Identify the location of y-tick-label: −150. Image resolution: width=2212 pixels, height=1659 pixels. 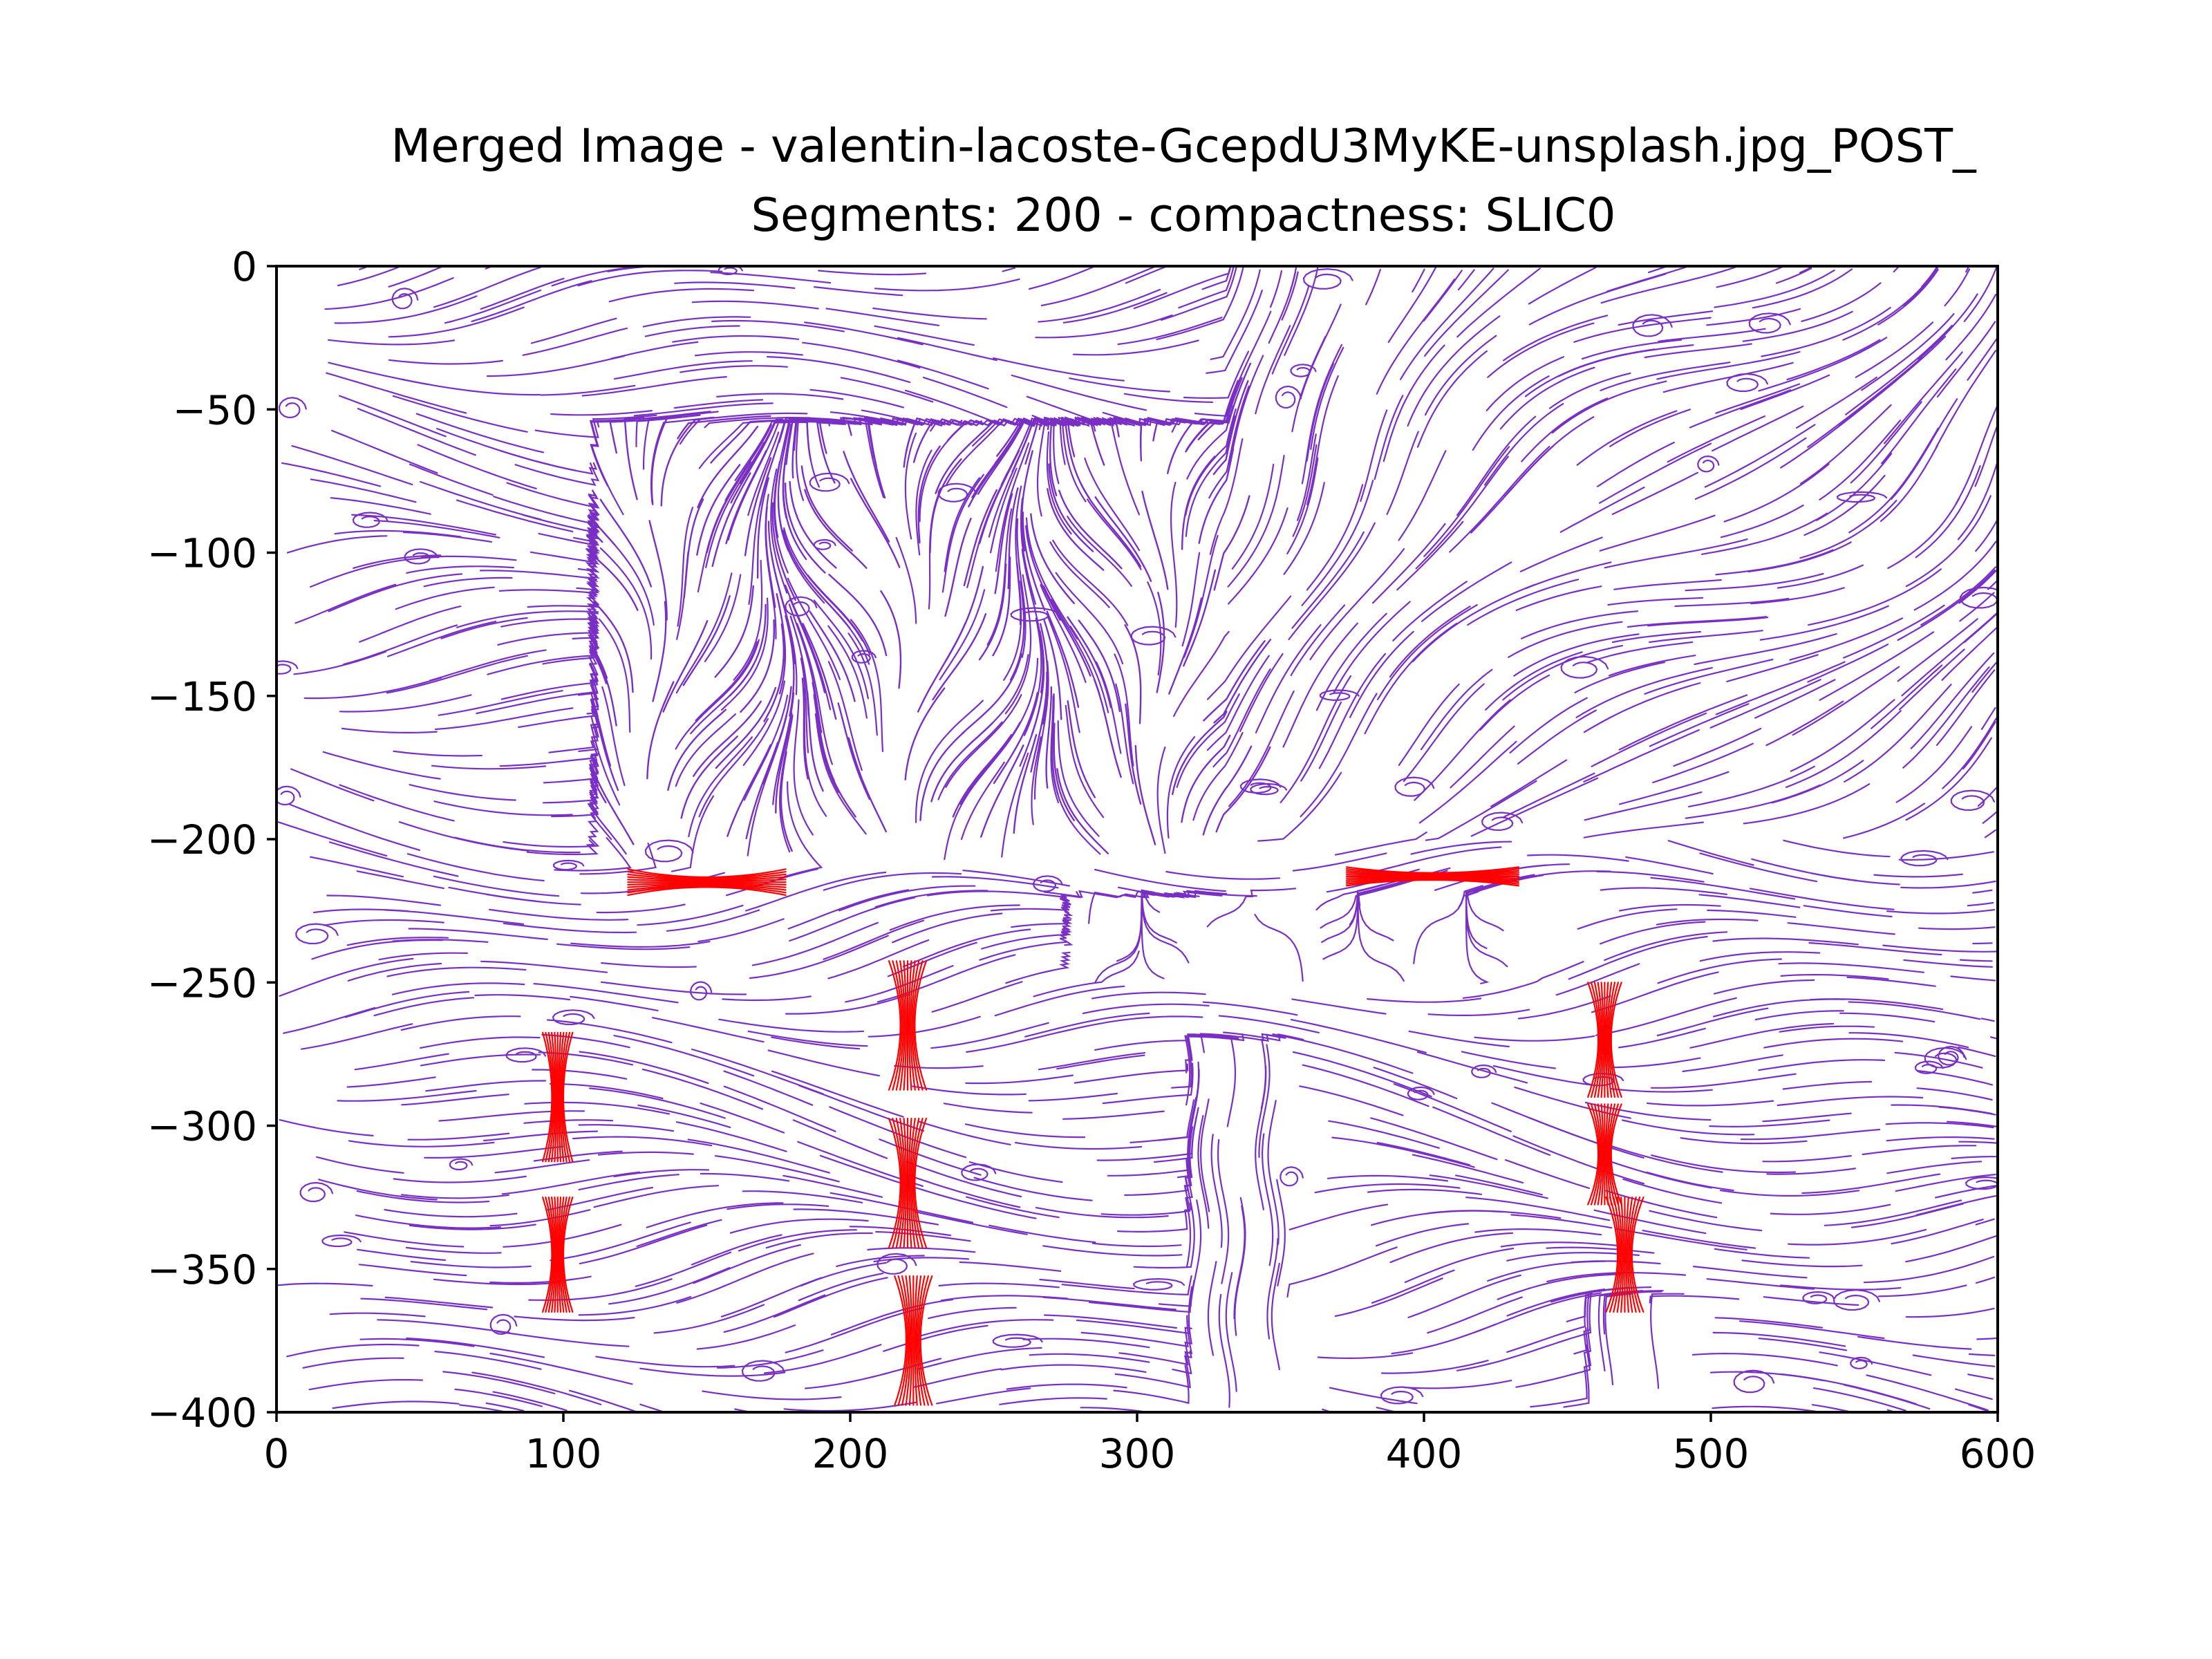
(202, 697).